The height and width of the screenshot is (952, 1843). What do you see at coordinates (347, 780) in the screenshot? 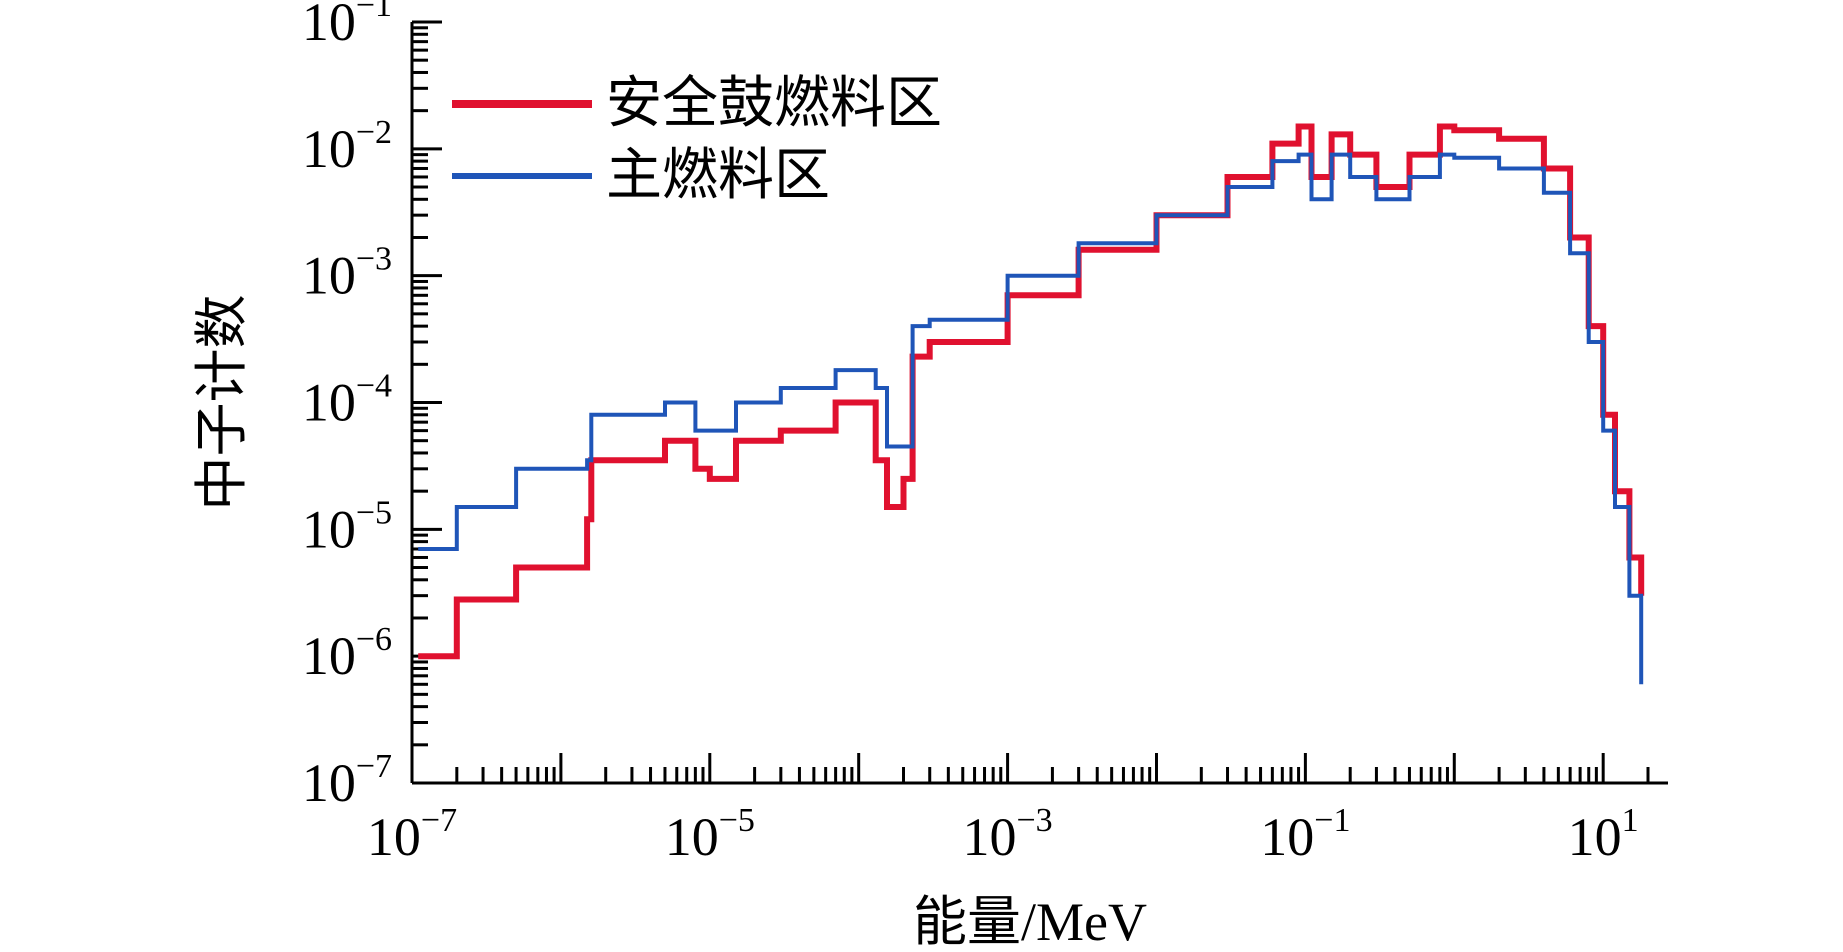
I see `y-tick-label: 10⁻⁷` at bounding box center [347, 780].